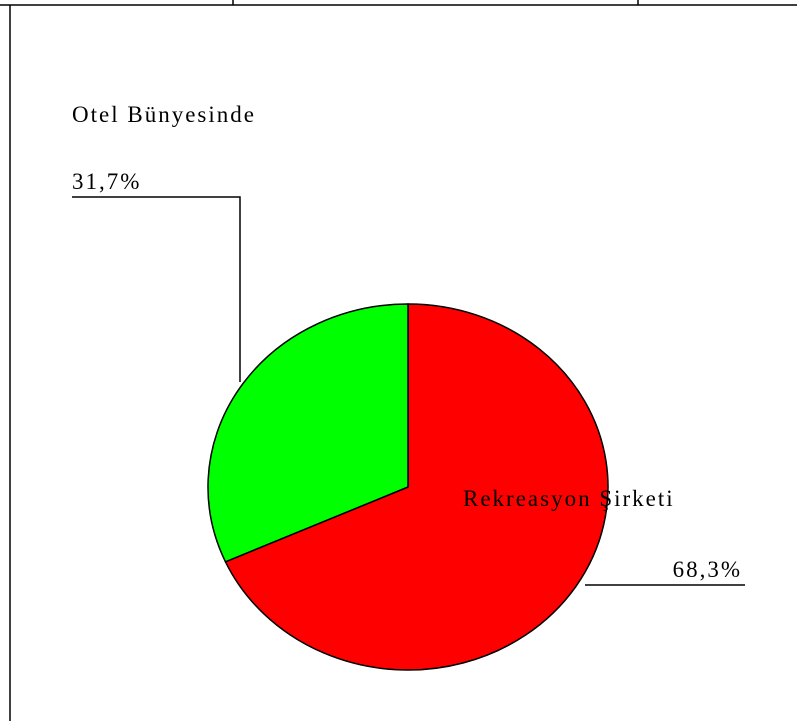  Describe the element at coordinates (164, 114) in the screenshot. I see `slice-label: Otel Bünyesinde` at that location.